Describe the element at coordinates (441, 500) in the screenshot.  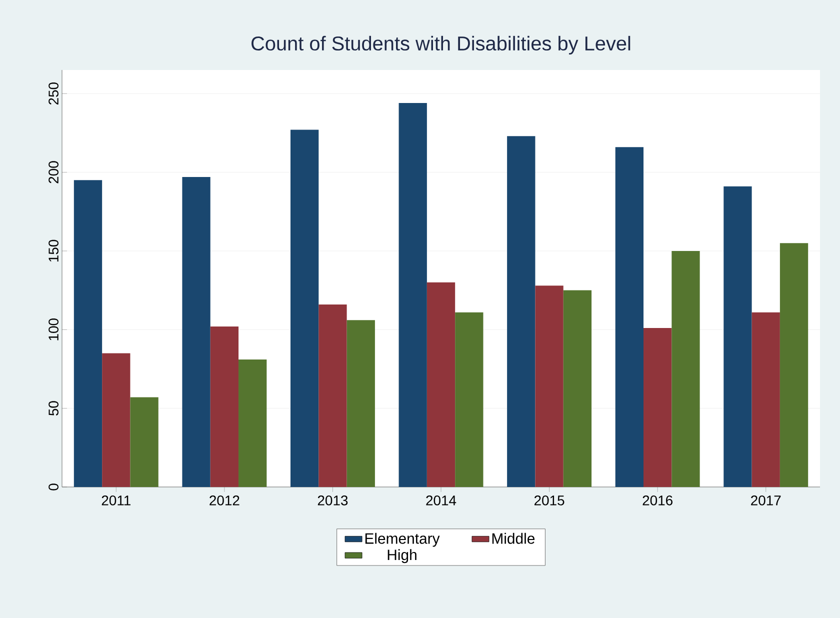
I see `x-tick-label: 2014` at that location.